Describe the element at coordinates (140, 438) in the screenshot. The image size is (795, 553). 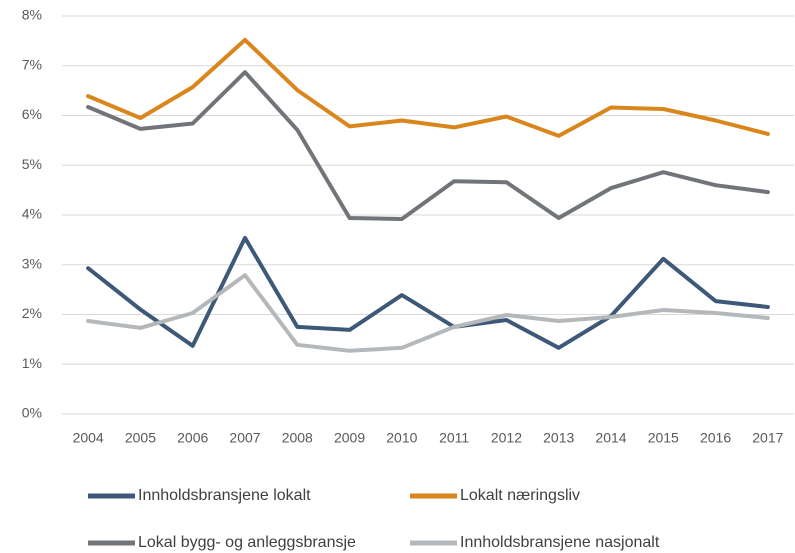
I see `x-tick-label: 2005` at that location.